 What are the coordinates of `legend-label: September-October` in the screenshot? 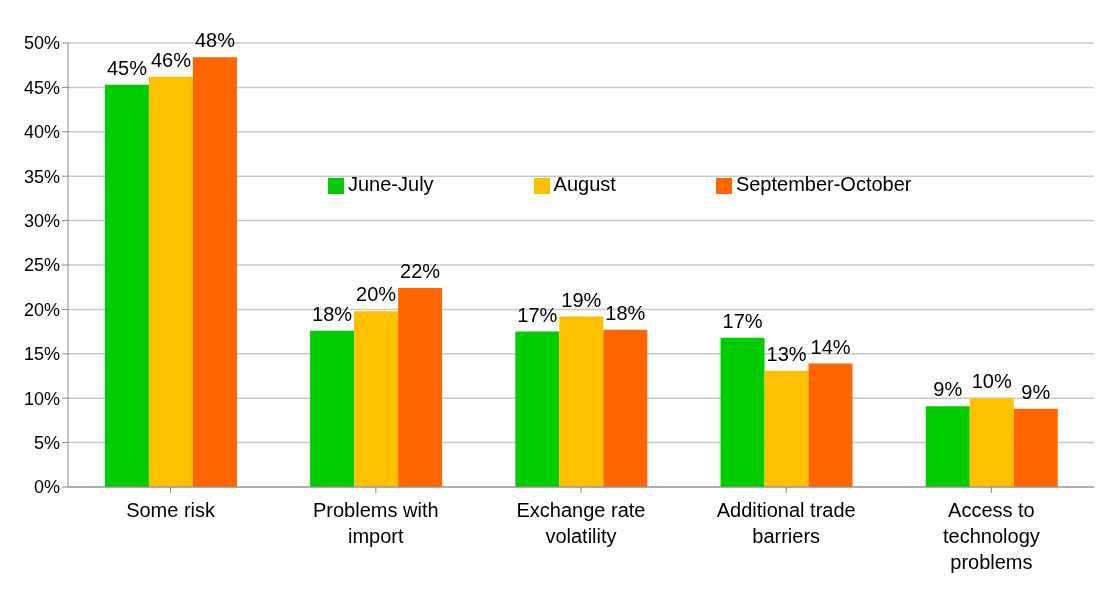 It's located at (823, 184).